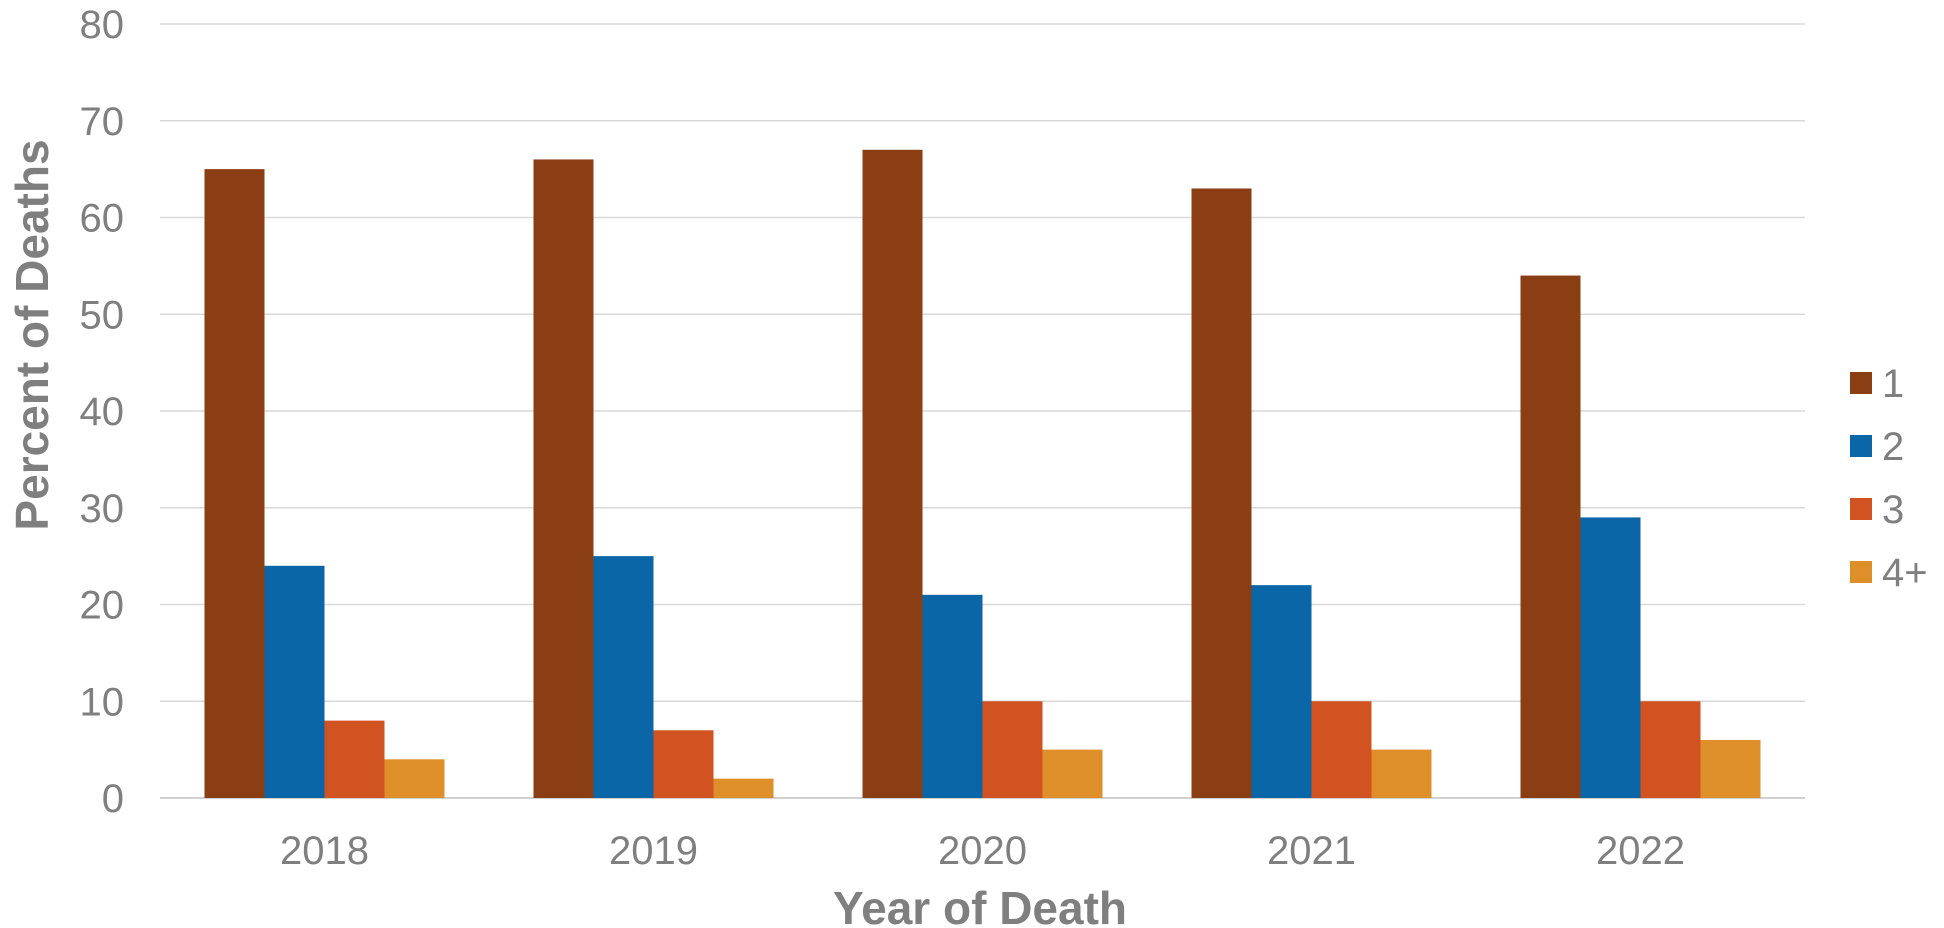  I want to click on bar-2018-series-4+, so click(414, 778).